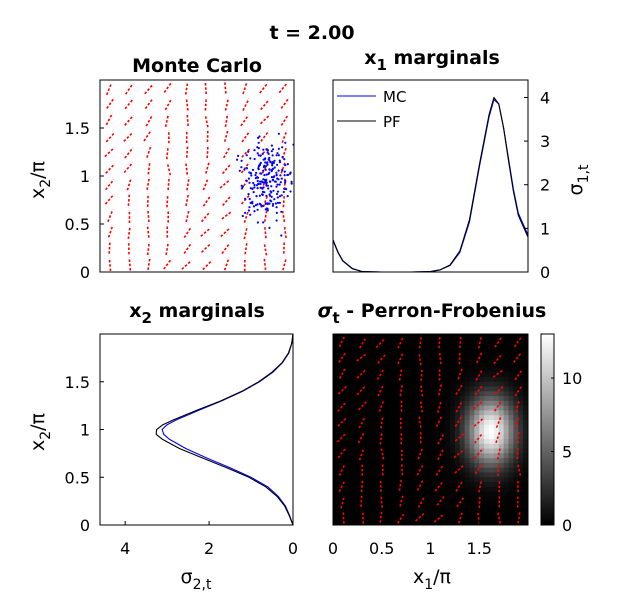  I want to click on pf-colorbar, so click(547, 429).